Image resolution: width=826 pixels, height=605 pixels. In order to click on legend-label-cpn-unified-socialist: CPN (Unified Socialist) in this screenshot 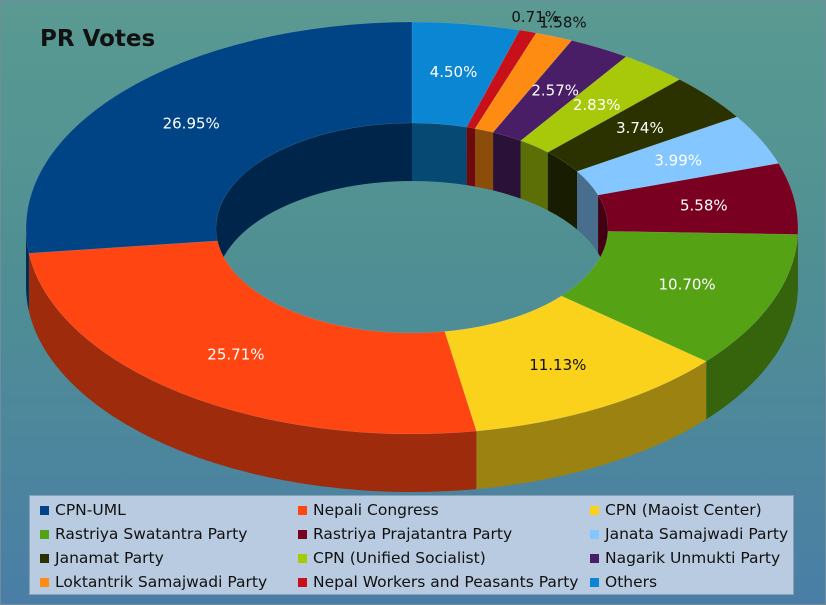, I will do `click(399, 558)`.